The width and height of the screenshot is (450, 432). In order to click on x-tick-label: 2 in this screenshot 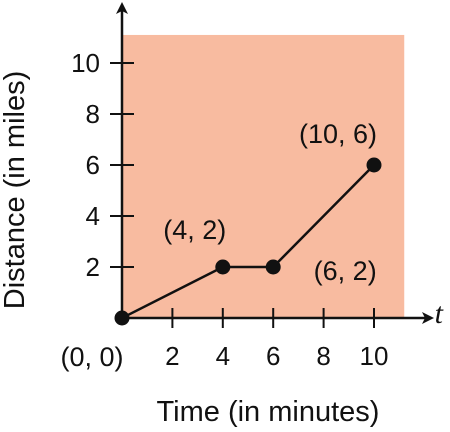, I will do `click(172, 356)`.